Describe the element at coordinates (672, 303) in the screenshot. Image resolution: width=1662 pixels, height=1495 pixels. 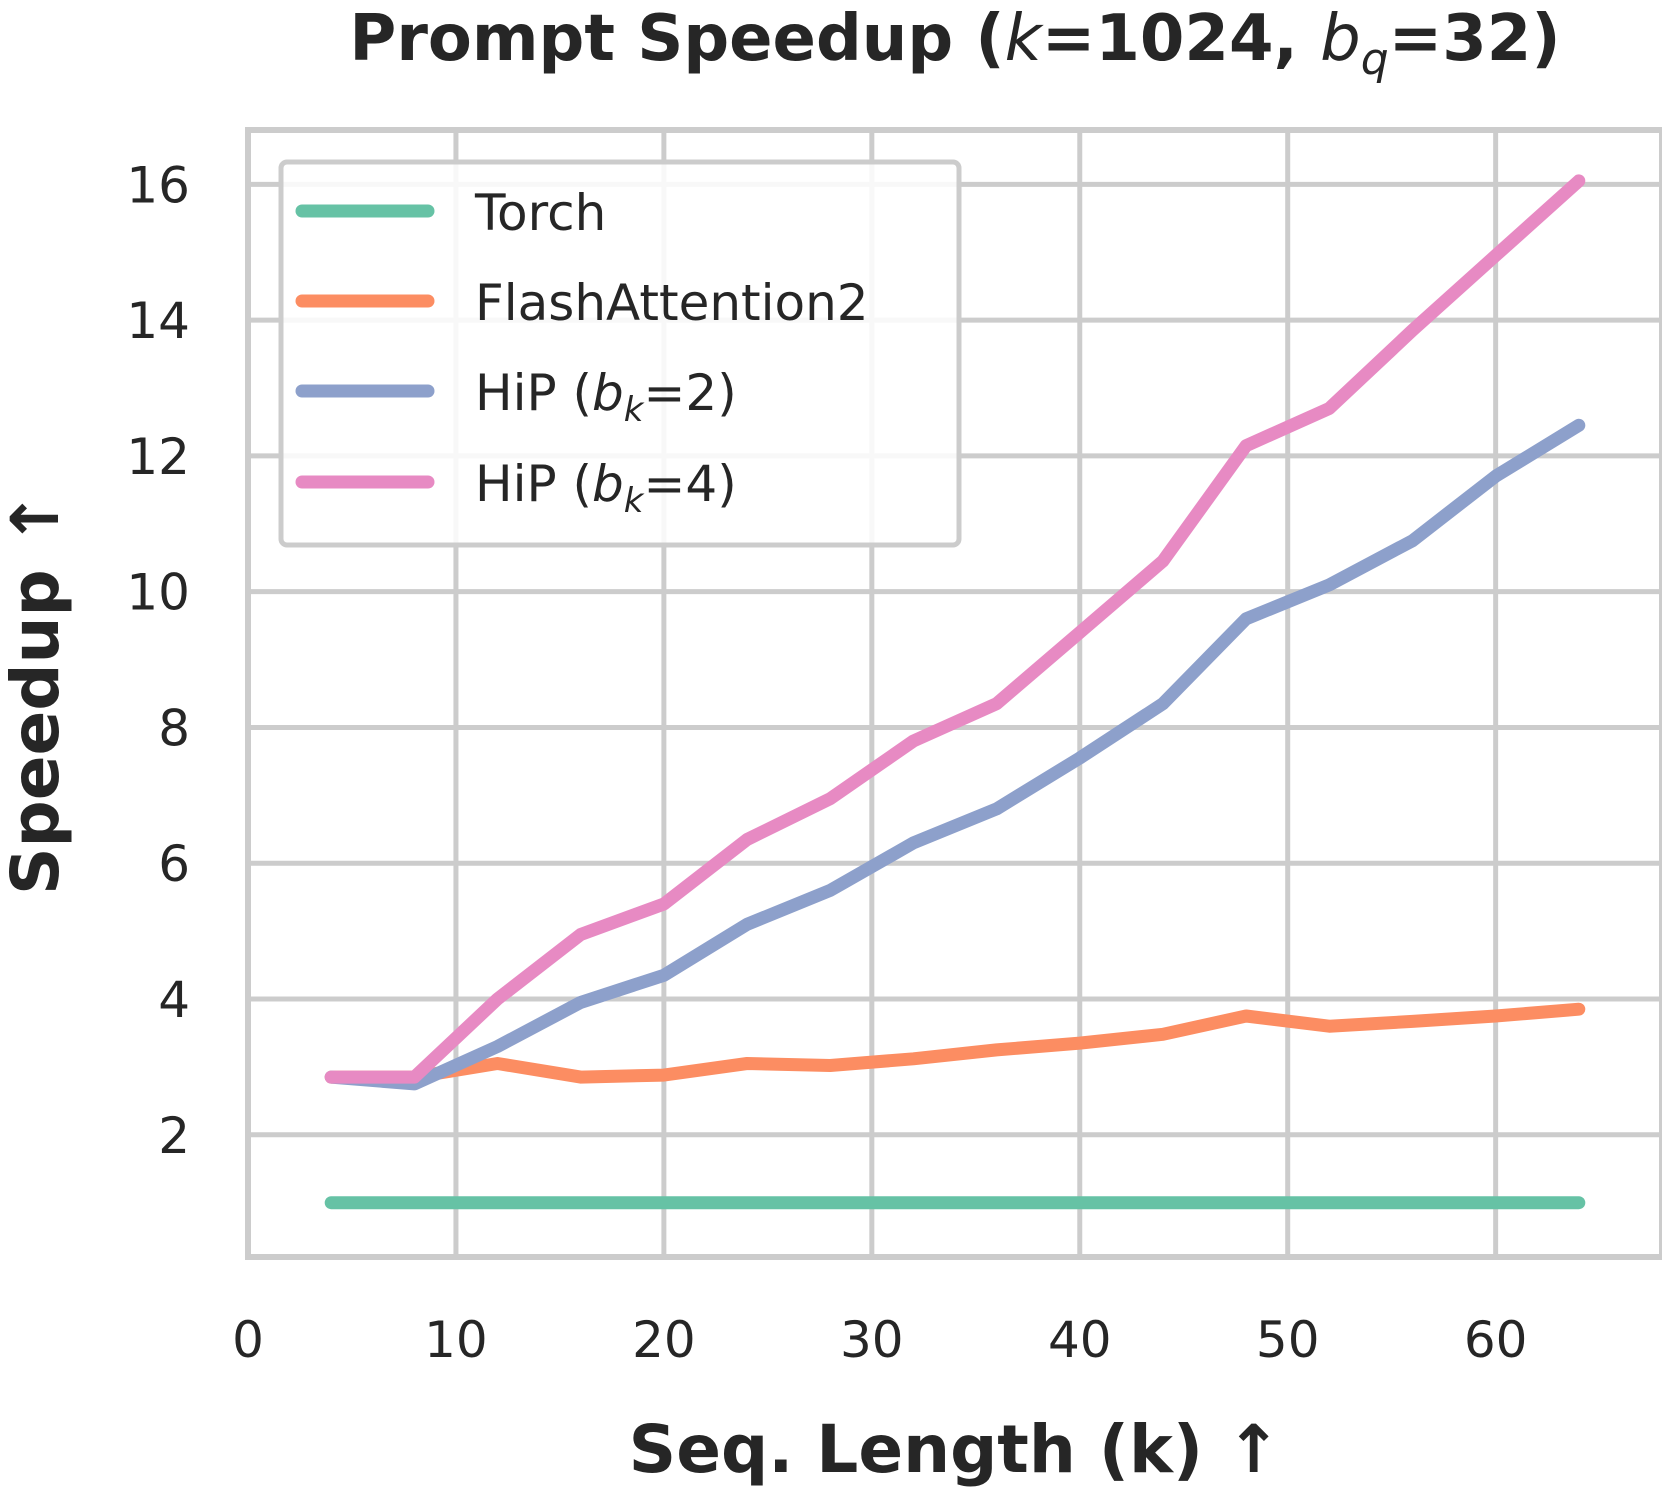
I see `legend-label-flashattention2: FlashAttention2` at that location.